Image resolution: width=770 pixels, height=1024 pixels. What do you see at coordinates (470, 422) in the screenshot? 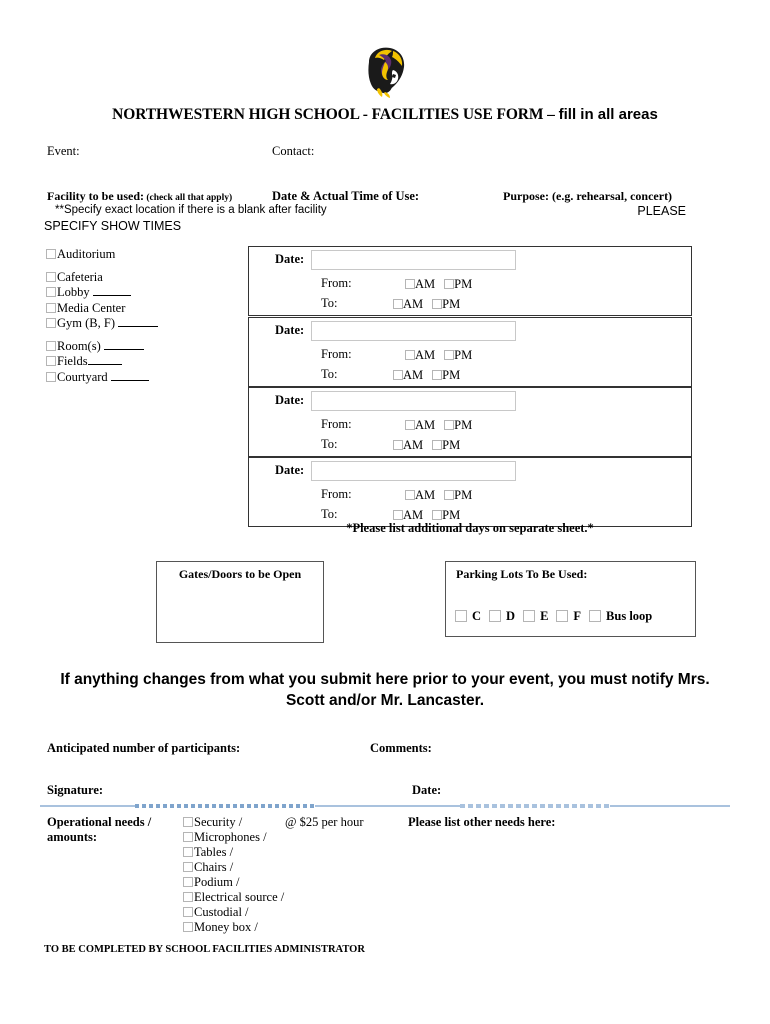
I see `date-block-3: Date: From: To: AM PM AM PM` at bounding box center [470, 422].